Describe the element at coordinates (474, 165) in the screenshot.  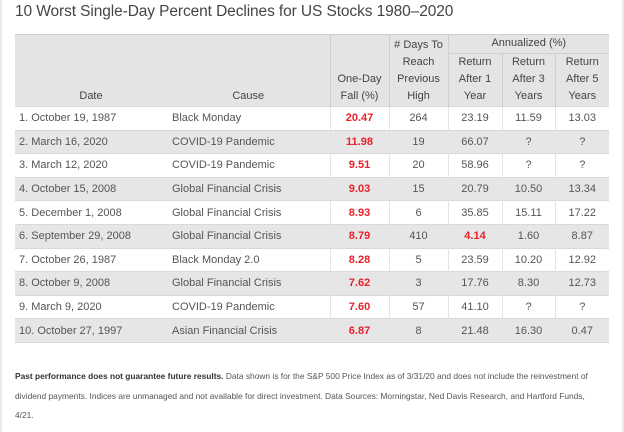
I see `cell-return-1yr: 58.96` at that location.